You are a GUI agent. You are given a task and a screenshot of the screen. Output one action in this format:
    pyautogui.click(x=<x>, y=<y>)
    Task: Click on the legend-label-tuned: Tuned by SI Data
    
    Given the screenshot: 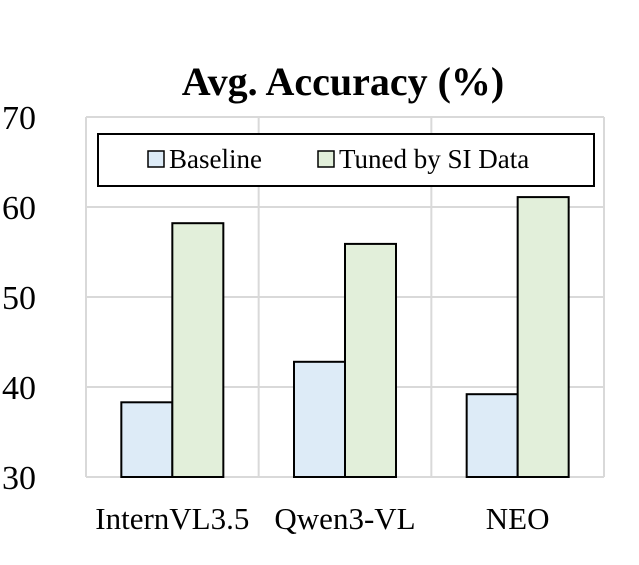 What is the action you would take?
    pyautogui.click(x=434, y=159)
    